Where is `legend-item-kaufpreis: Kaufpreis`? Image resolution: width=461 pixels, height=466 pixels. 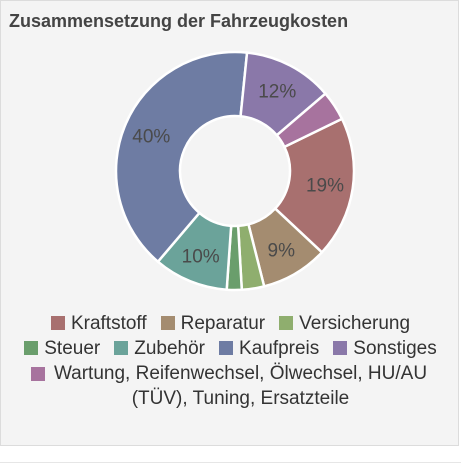 legend-item-kaufpreis: Kaufpreis is located at coordinates (269, 348).